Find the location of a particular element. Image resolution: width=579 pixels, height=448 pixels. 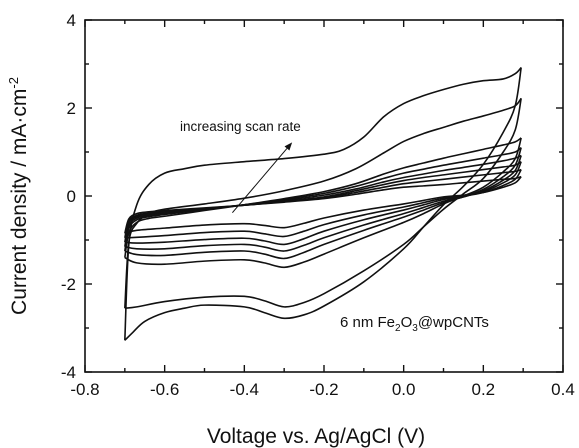

cv-series-4-lower-branch is located at coordinates (323, 203).